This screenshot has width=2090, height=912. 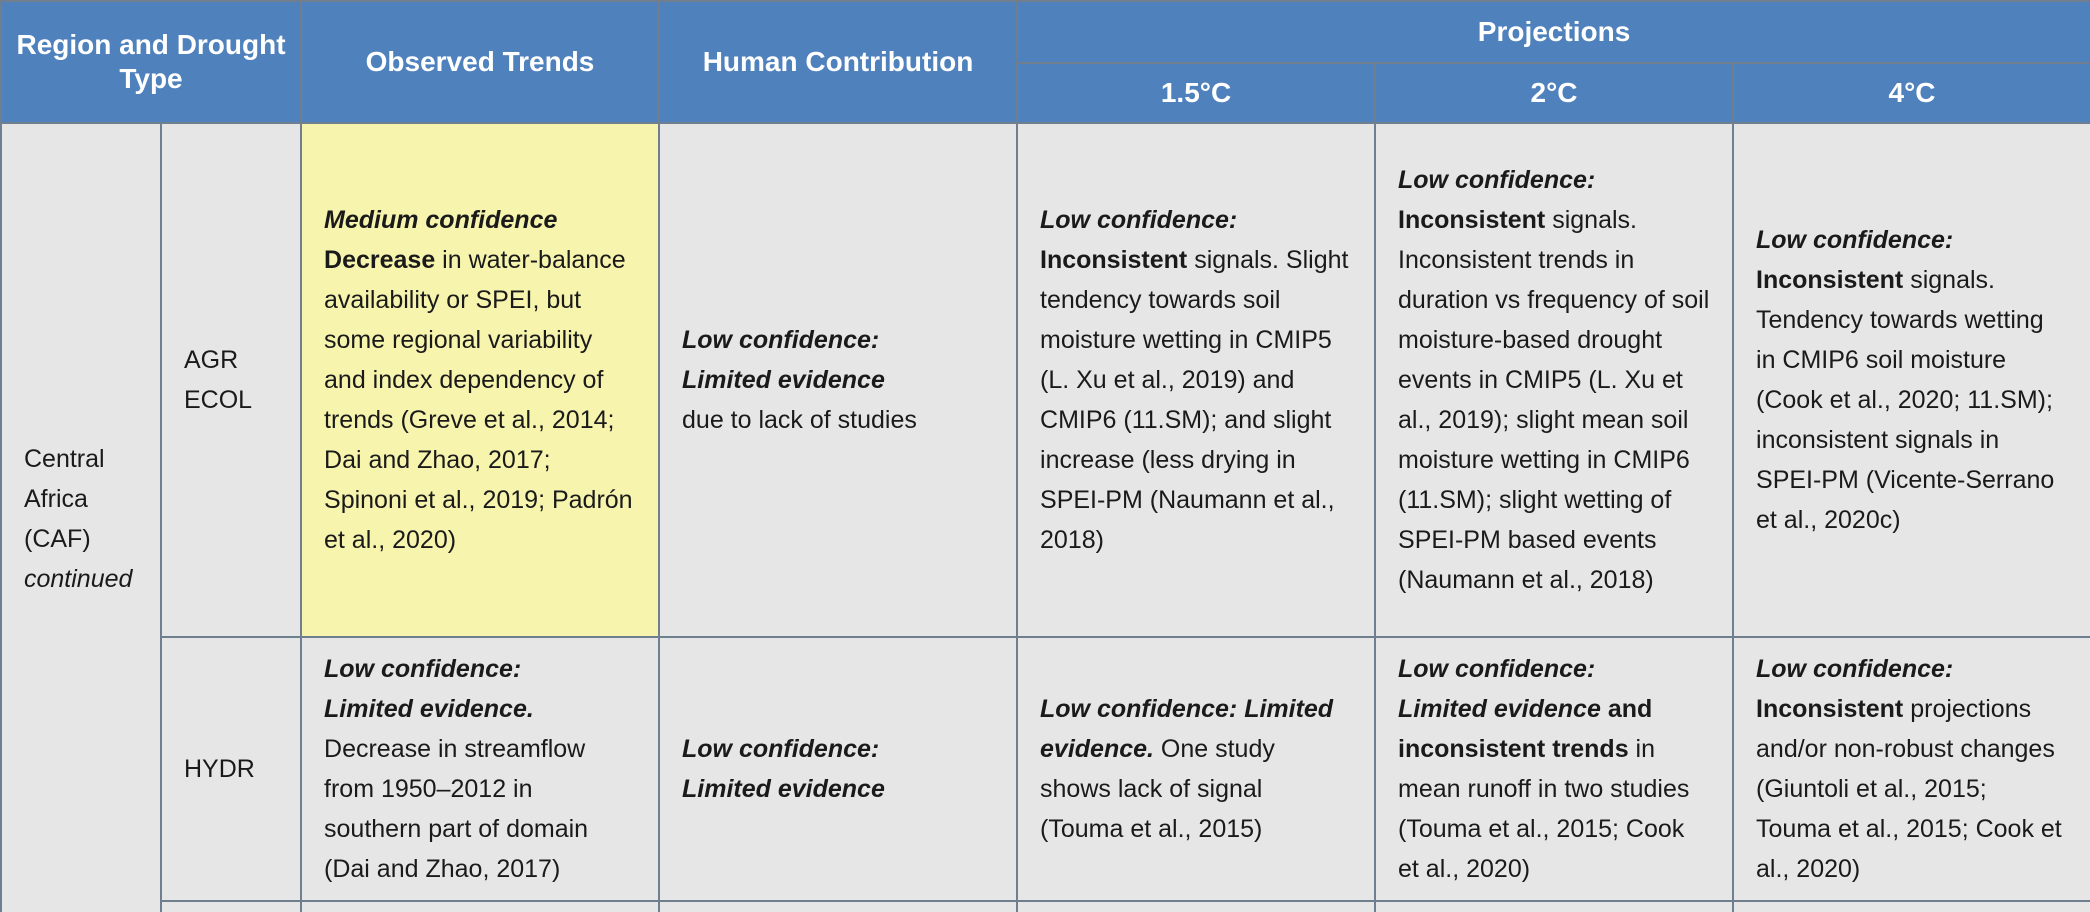 I want to click on drought-type-hydr-cell: HYDR, so click(x=231, y=769).